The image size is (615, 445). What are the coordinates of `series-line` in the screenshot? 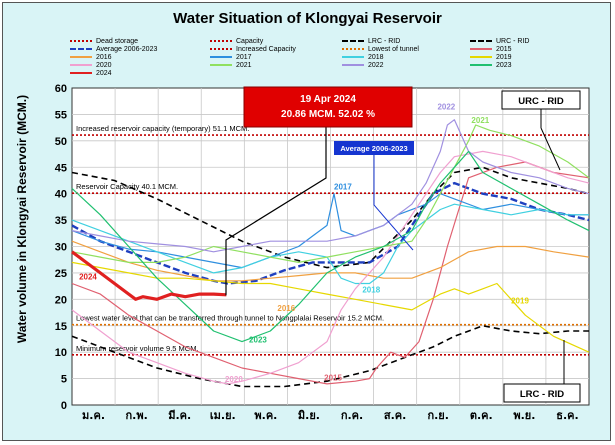 It's located at (330, 356).